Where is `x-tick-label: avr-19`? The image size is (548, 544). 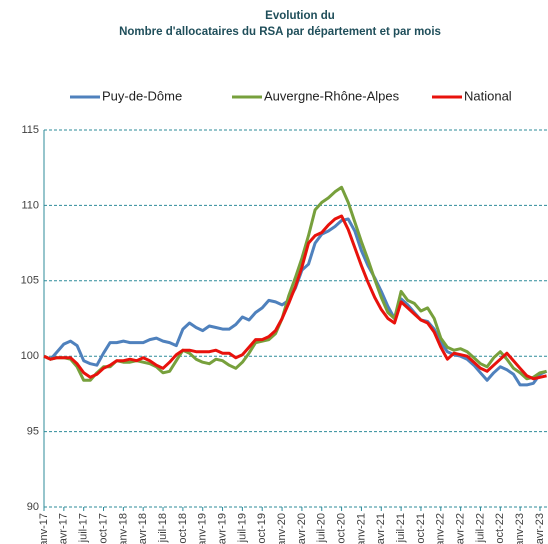 x-tick-label: avr-19 is located at coordinates (222, 528).